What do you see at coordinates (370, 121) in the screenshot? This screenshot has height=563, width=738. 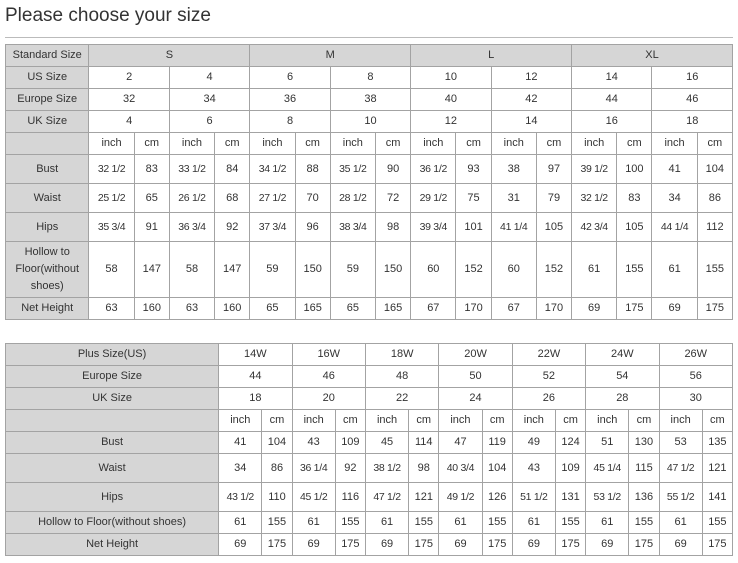 I see `uk-size-cell: 10` at bounding box center [370, 121].